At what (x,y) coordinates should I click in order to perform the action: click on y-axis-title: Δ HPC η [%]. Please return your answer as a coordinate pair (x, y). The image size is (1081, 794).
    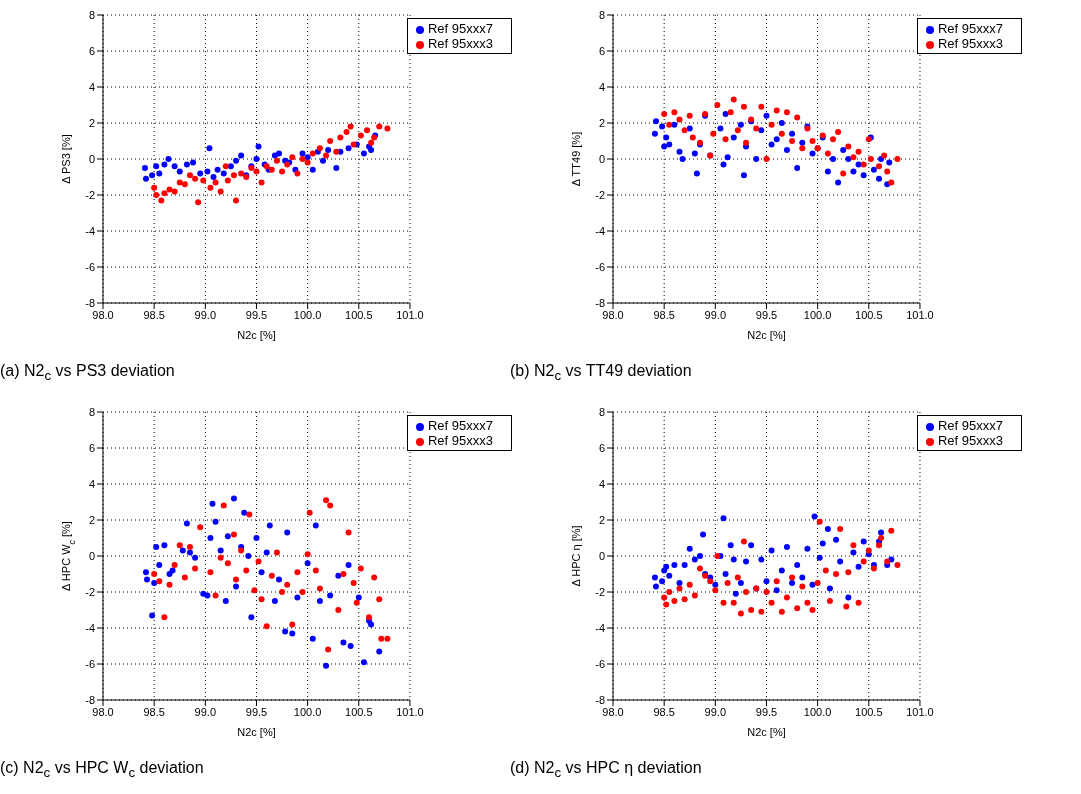
    Looking at the image, I should click on (576, 556).